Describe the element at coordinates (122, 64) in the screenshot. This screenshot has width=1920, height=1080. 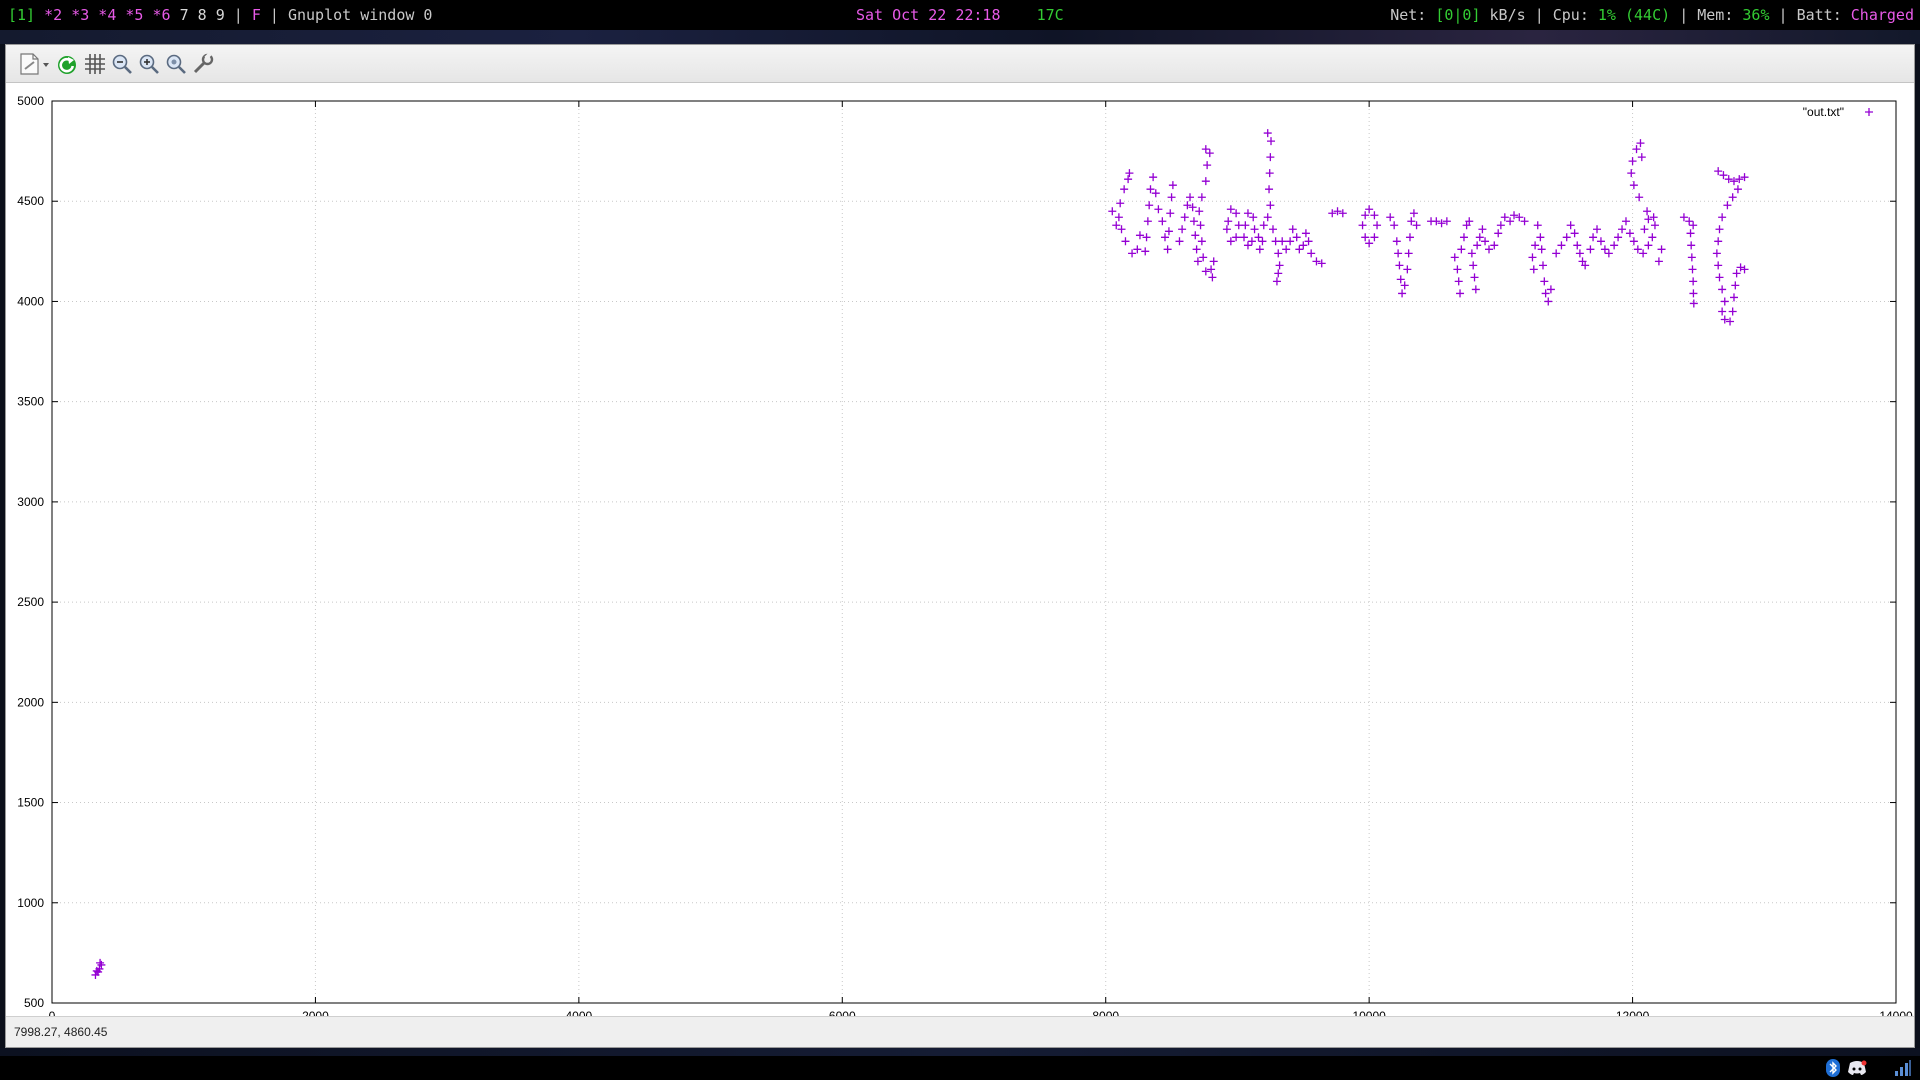
I see `zoom-out-icon` at that location.